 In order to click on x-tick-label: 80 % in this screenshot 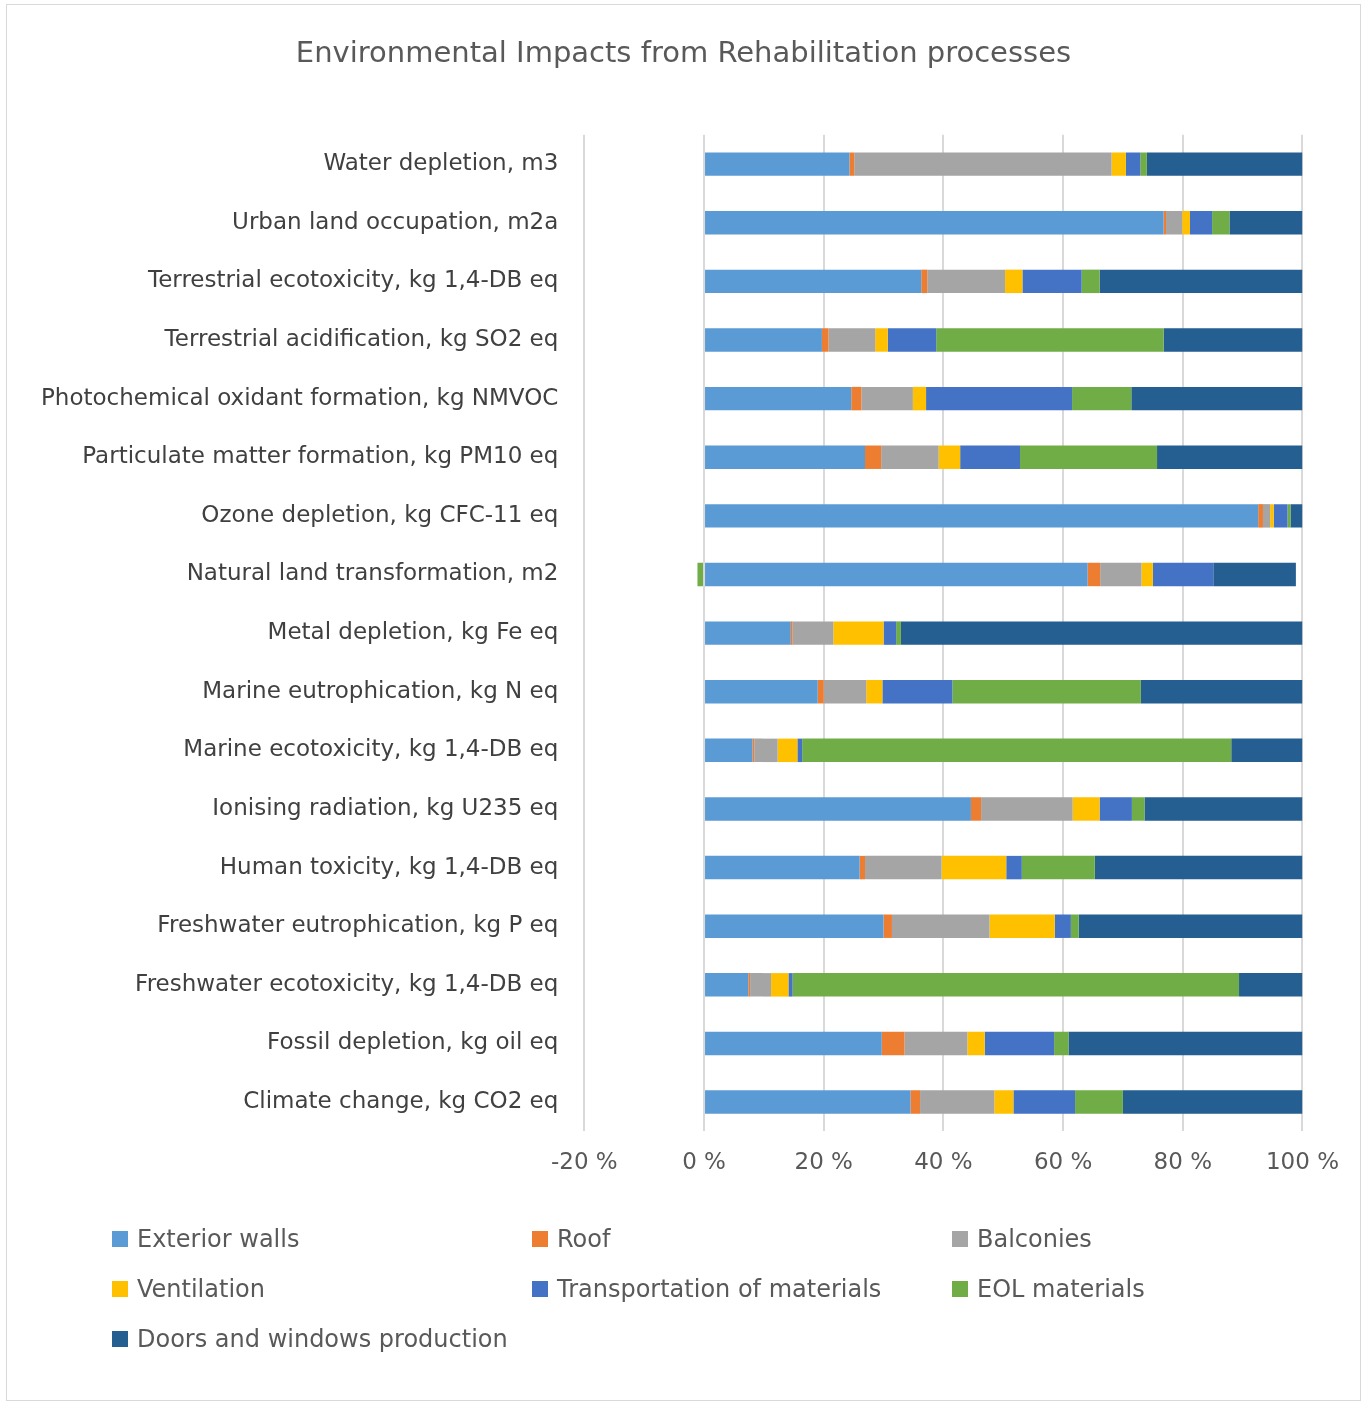, I will do `click(1182, 1161)`.